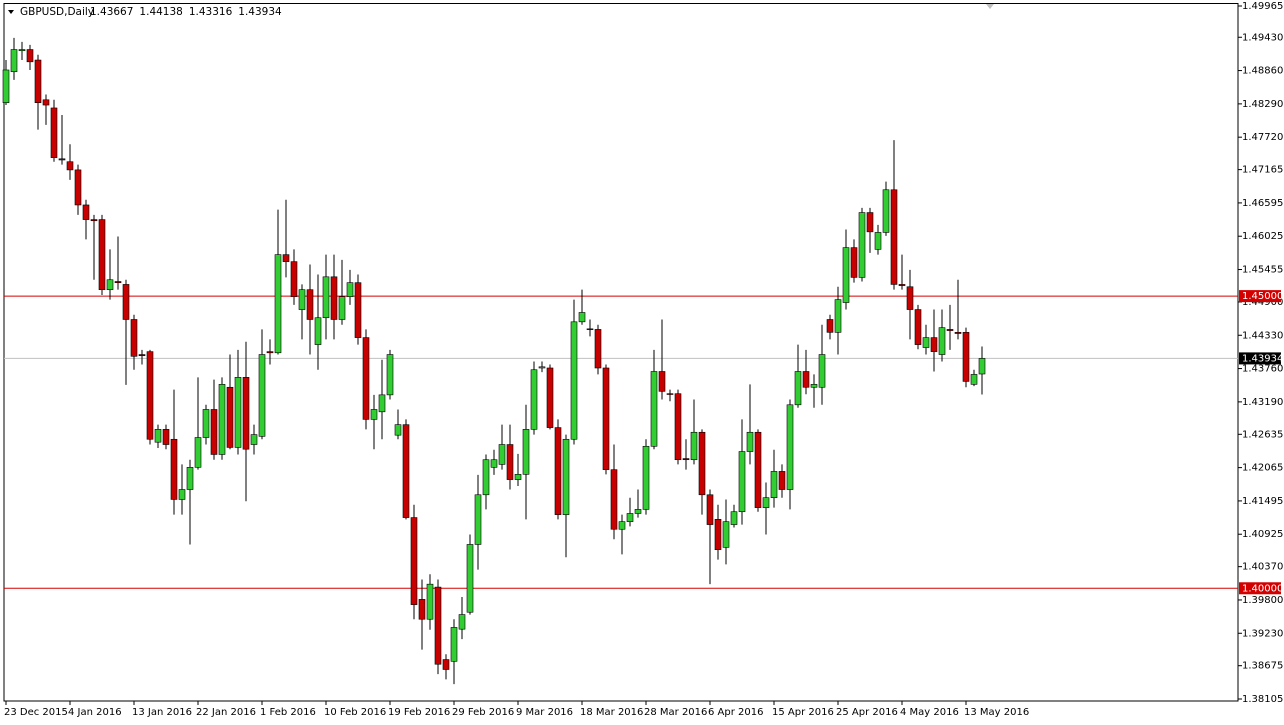 The height and width of the screenshot is (725, 1284). Describe the element at coordinates (211, 12) in the screenshot. I see `header-low: 1.43316` at that location.